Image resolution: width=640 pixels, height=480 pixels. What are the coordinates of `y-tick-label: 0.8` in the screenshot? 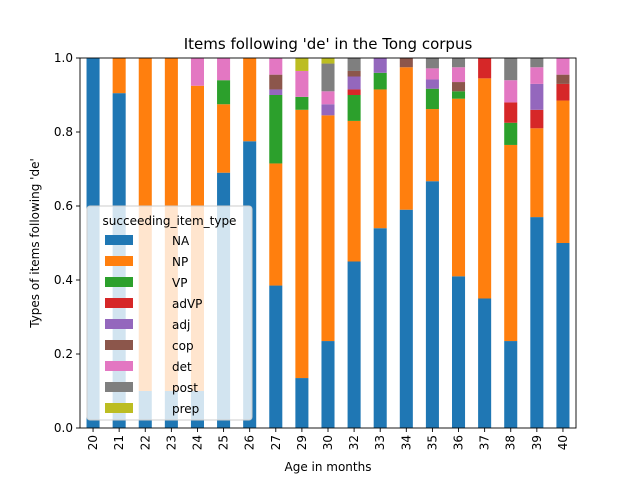 It's located at (63, 132).